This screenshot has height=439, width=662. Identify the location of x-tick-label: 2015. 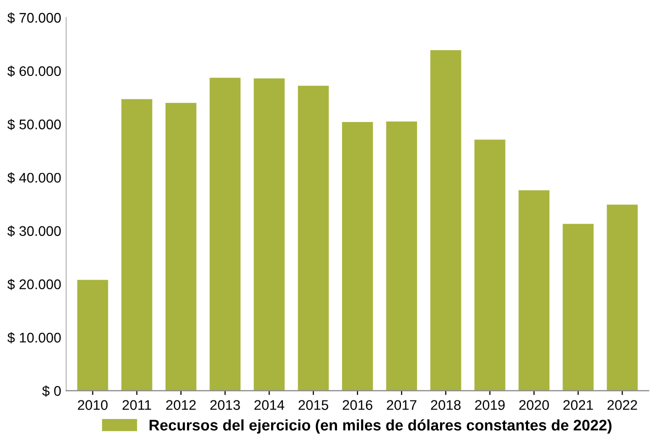
(313, 405).